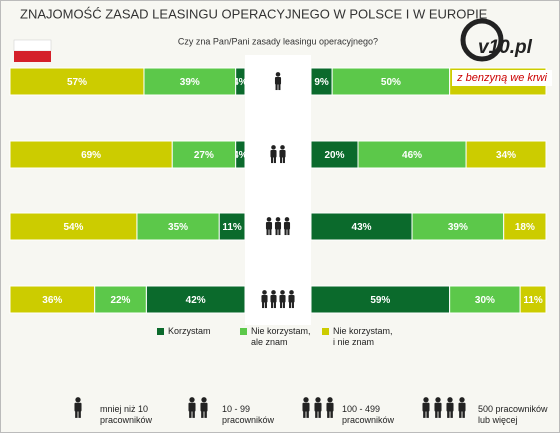 Image resolution: width=560 pixels, height=433 pixels. I want to click on value-label: 54%, so click(73, 227).